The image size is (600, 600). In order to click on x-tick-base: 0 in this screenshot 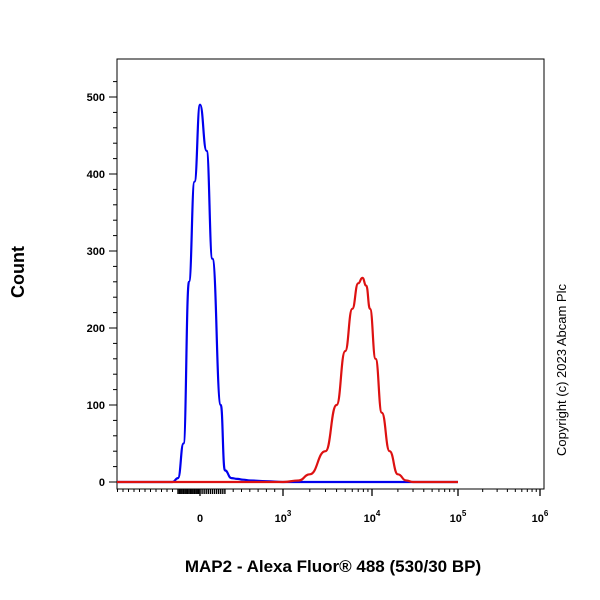, I will do `click(200, 519)`.